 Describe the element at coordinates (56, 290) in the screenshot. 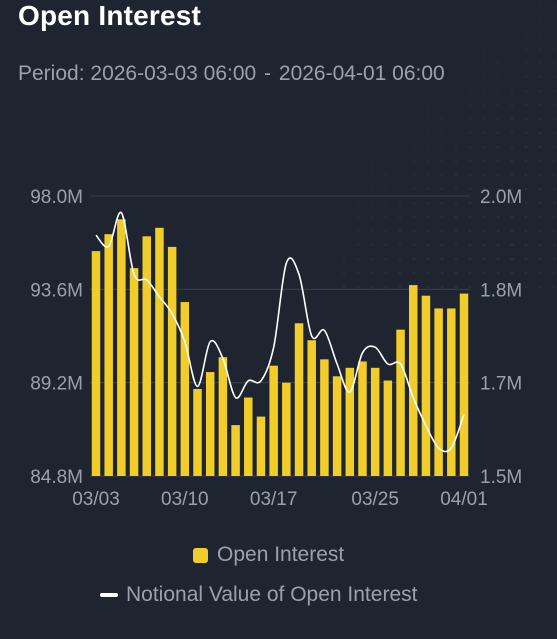

I see `y-left-tick-label: 93.6M` at that location.